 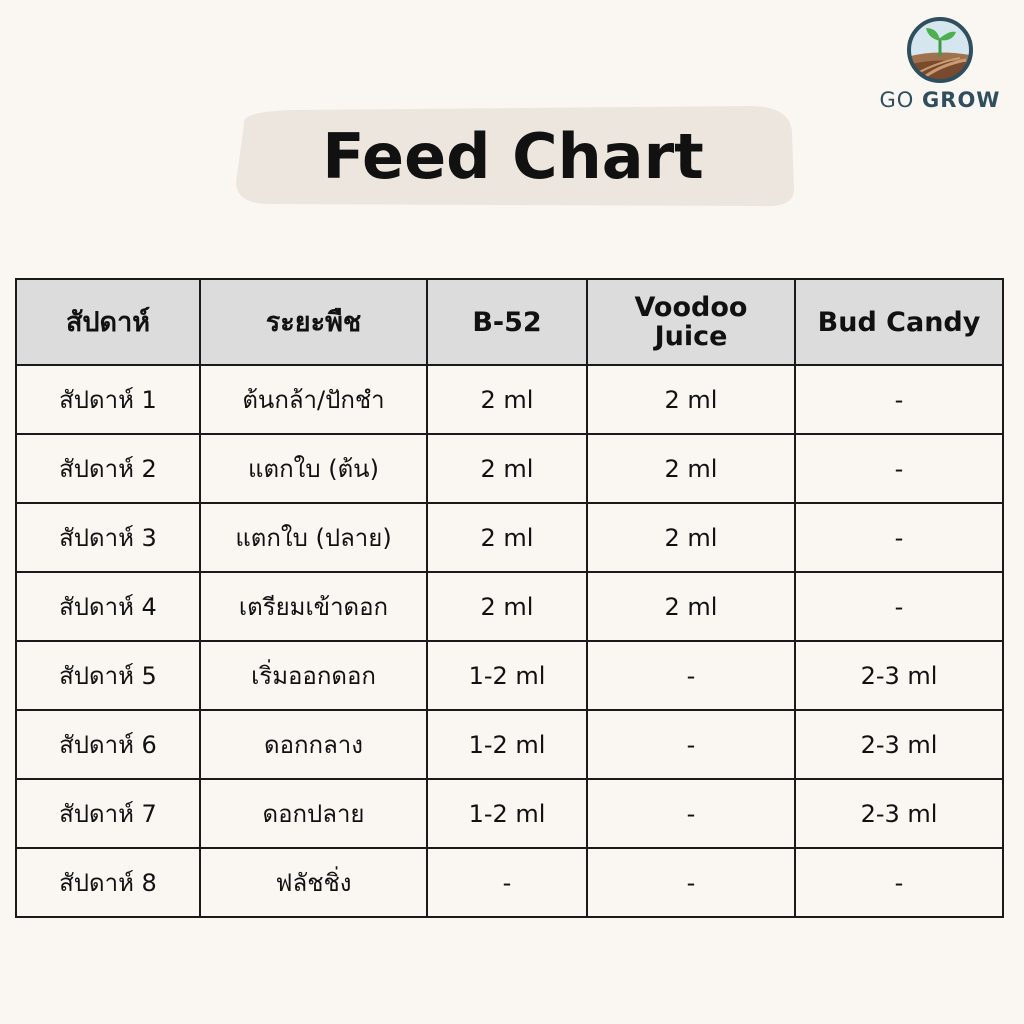 What do you see at coordinates (108, 744) in the screenshot?
I see `cell-week: สัปดาห์ 6` at bounding box center [108, 744].